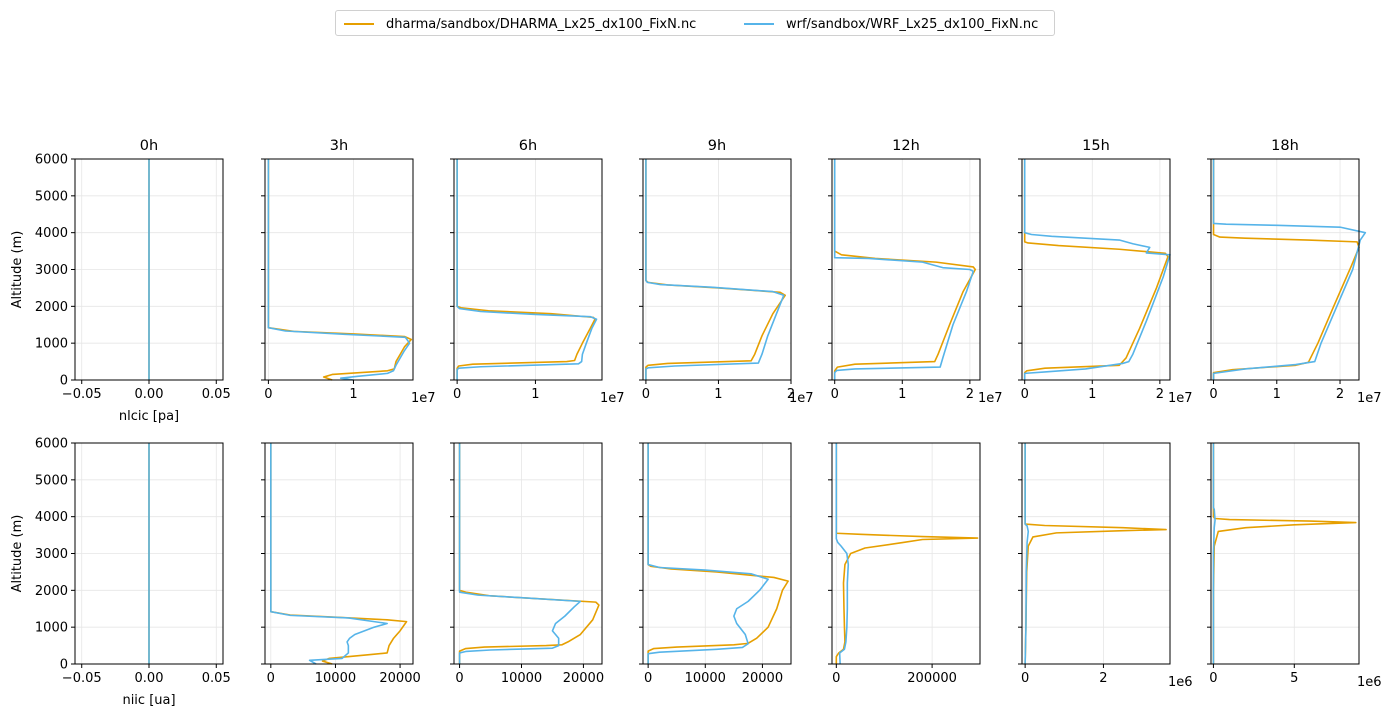 The height and width of the screenshot is (718, 1389). What do you see at coordinates (359, 24) in the screenshot?
I see `legend-swatch-dharma` at bounding box center [359, 24].